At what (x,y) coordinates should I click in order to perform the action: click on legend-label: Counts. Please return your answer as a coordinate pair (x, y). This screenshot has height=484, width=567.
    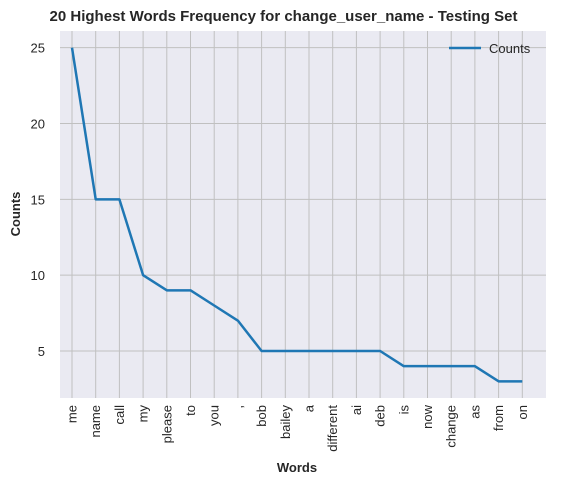
    Looking at the image, I should click on (510, 48).